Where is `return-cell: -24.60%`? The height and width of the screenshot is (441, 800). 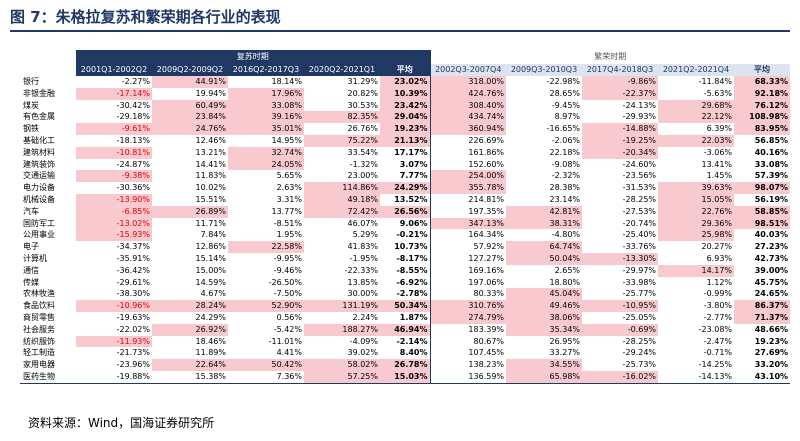 return-cell: -24.60% is located at coordinates (639, 164).